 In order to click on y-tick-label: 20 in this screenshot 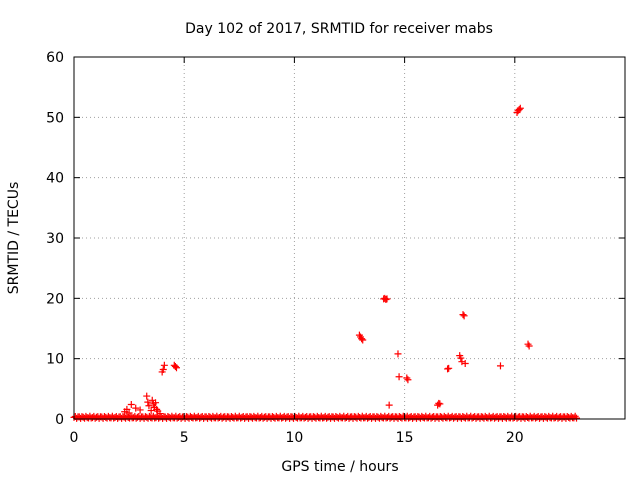, I will do `click(55, 299)`.